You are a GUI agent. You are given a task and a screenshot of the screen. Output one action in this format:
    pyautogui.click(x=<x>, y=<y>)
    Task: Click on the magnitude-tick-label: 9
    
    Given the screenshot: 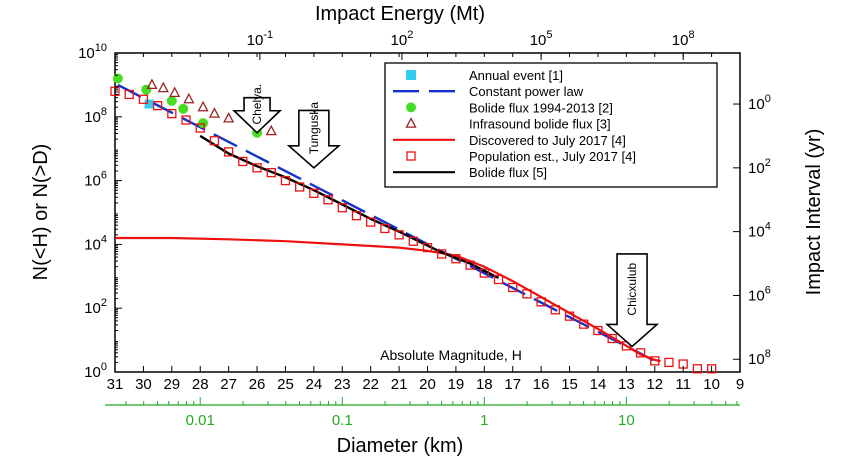 What is the action you would take?
    pyautogui.click(x=740, y=384)
    